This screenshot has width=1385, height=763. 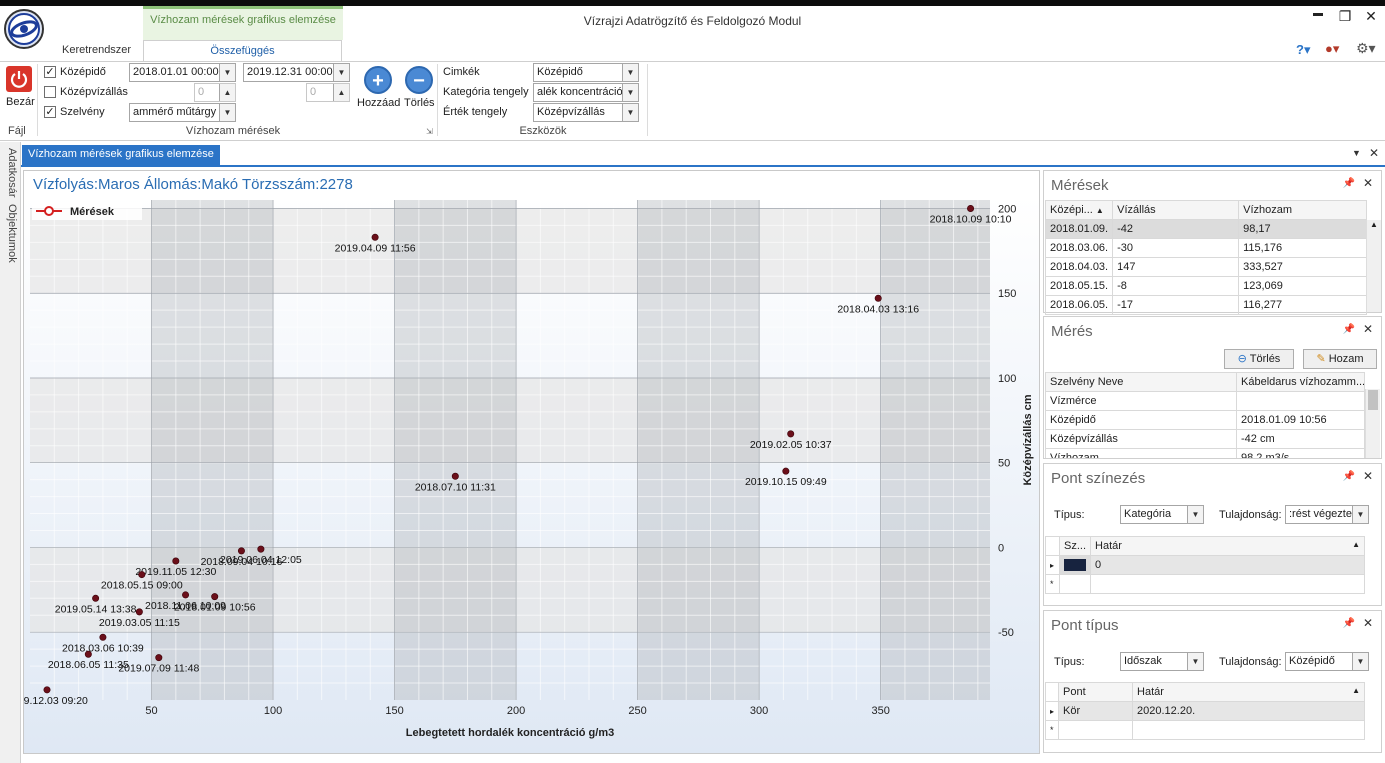 I want to click on tab-keretrendszer: Keretrendszer, so click(x=97, y=50).